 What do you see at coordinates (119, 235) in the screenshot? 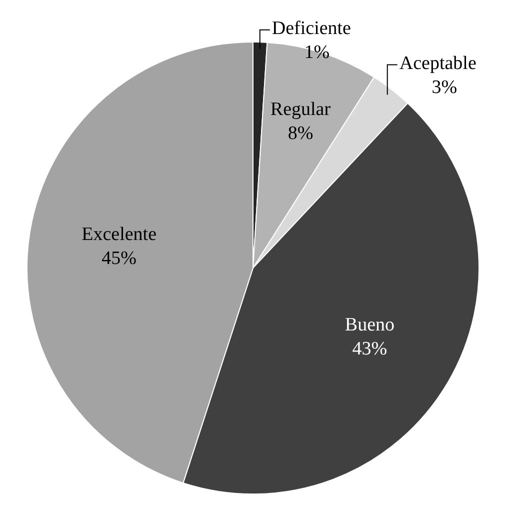
I see `slice-label: Excelente` at bounding box center [119, 235].